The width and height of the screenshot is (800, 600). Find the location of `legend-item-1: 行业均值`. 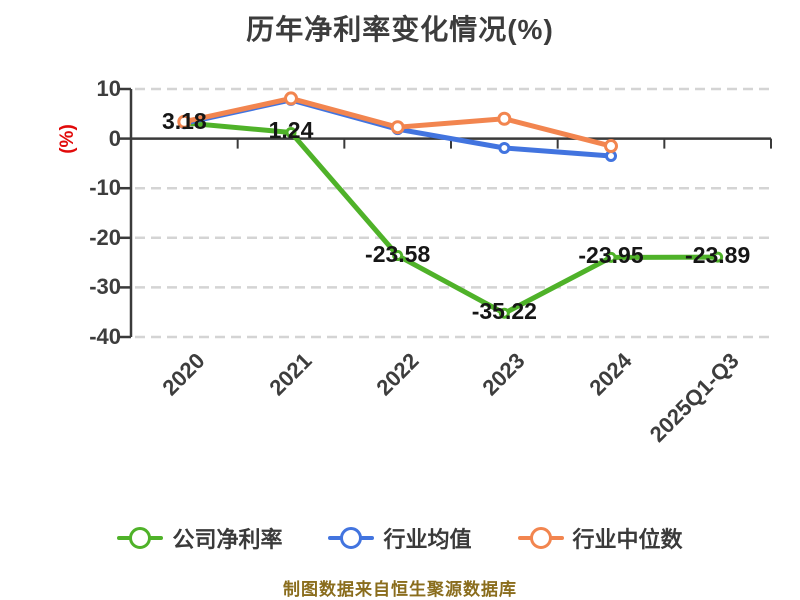

legend-item-1: 行业均值 is located at coordinates (400, 538).